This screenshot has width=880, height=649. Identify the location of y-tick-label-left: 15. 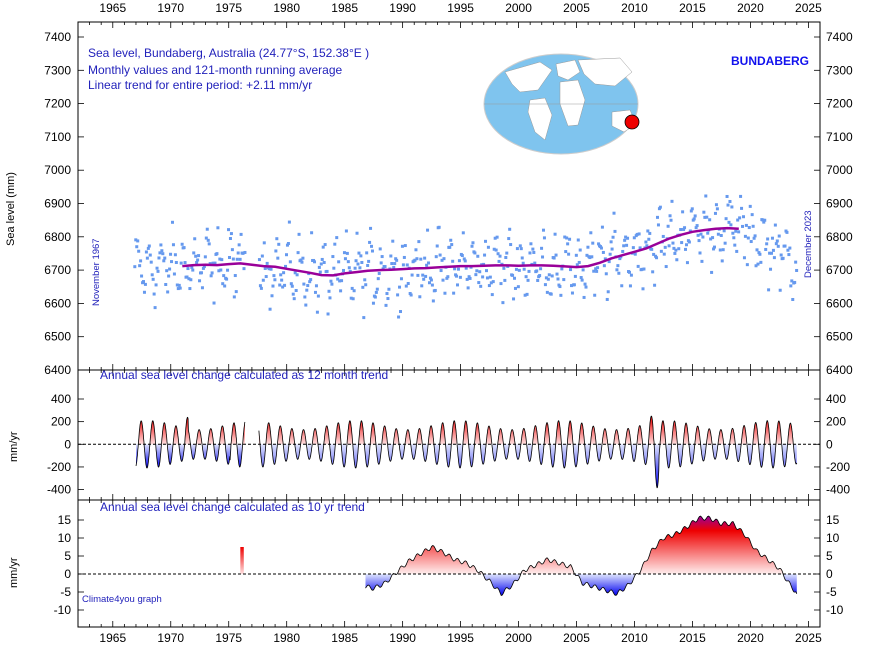
(65, 520).